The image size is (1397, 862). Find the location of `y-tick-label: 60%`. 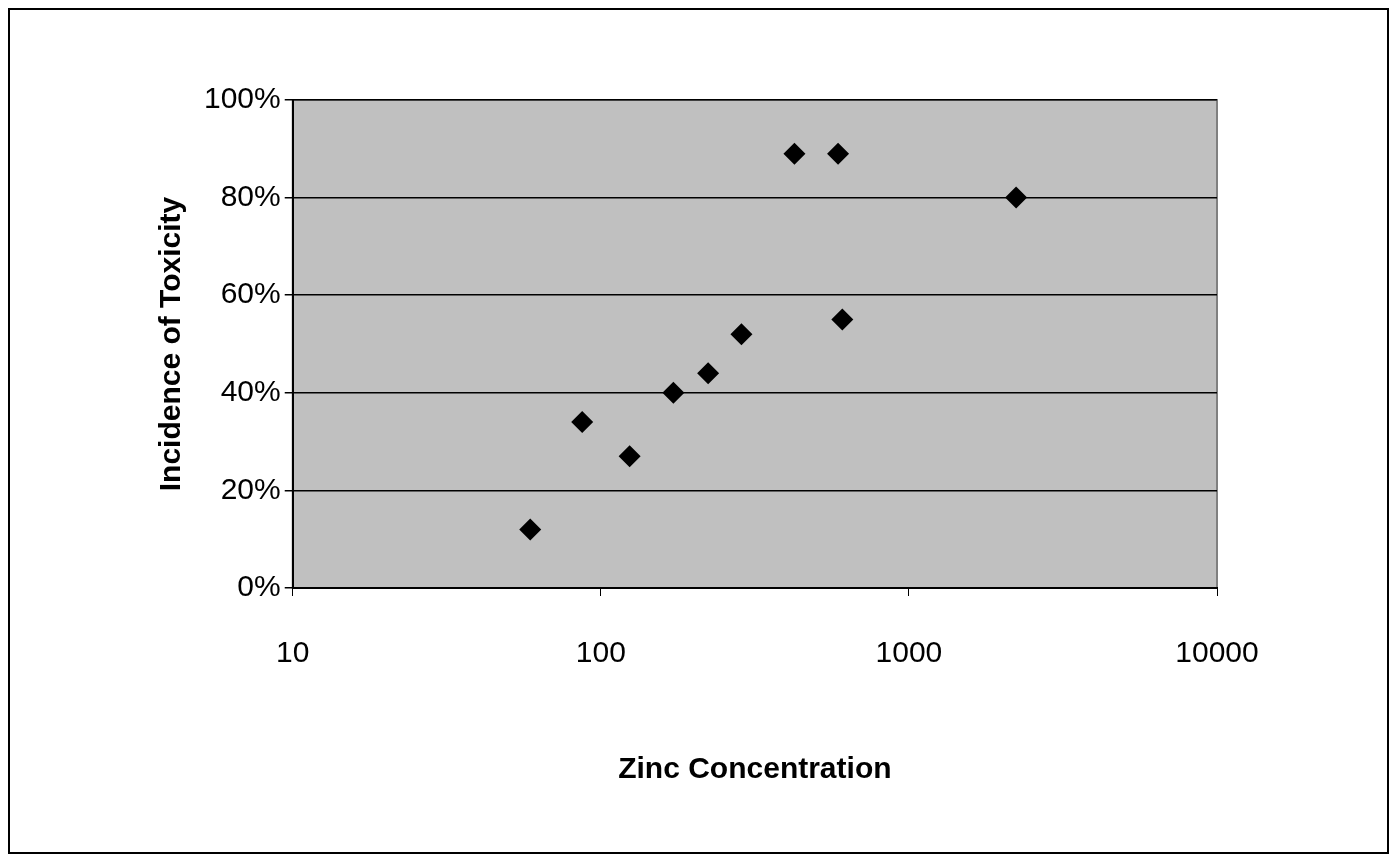

y-tick-label: 60% is located at coordinates (250, 293).